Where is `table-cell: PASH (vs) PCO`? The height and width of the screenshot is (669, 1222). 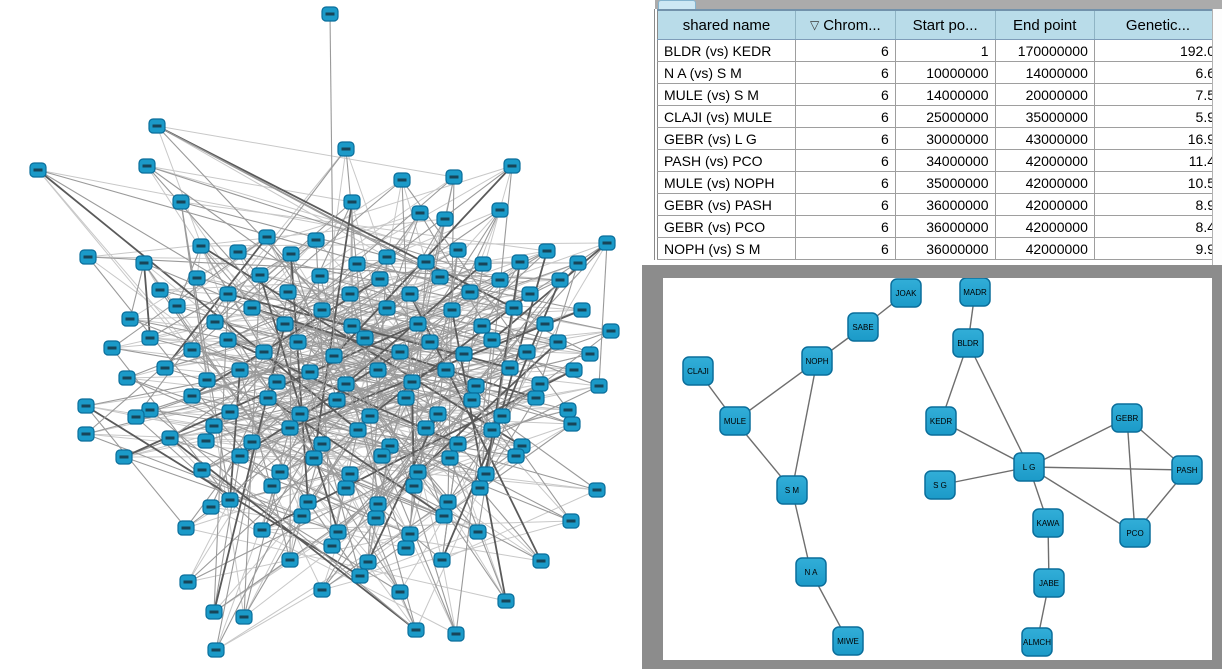
table-cell: PASH (vs) PCO is located at coordinates (726, 160).